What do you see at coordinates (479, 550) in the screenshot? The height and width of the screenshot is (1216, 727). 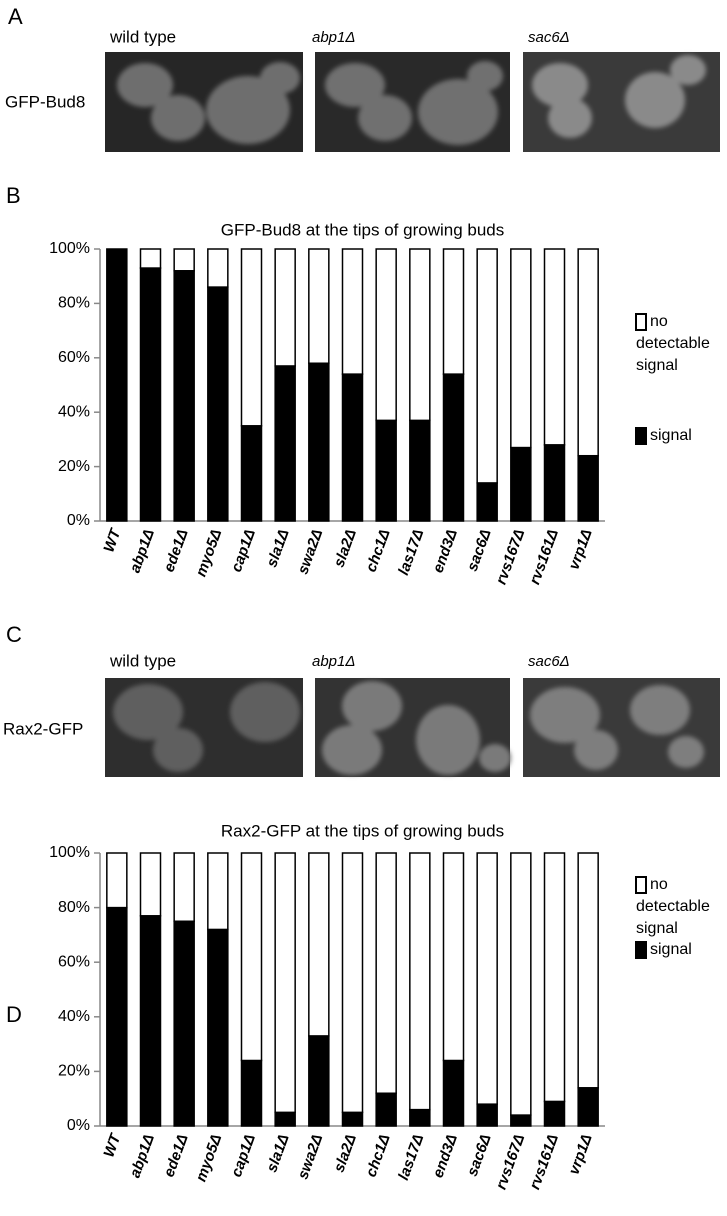 I see `x-tick-label: sac6Δ` at bounding box center [479, 550].